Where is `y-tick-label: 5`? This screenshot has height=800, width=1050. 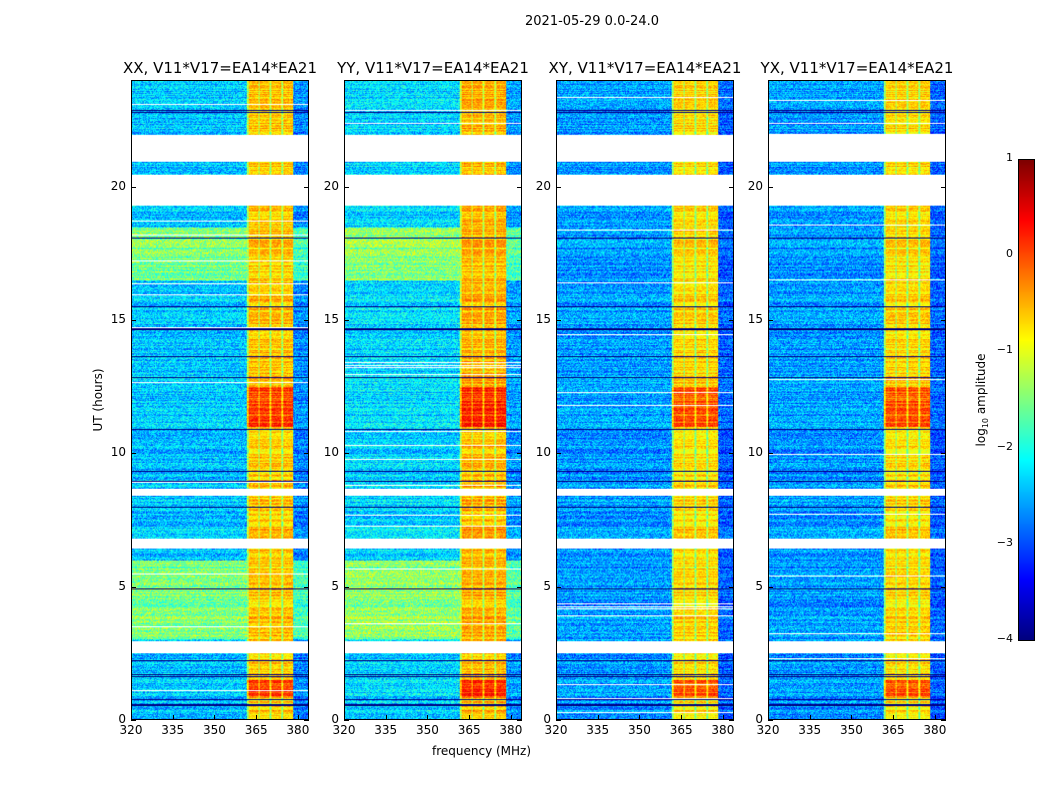
y-tick-label: 5 is located at coordinates (122, 585).